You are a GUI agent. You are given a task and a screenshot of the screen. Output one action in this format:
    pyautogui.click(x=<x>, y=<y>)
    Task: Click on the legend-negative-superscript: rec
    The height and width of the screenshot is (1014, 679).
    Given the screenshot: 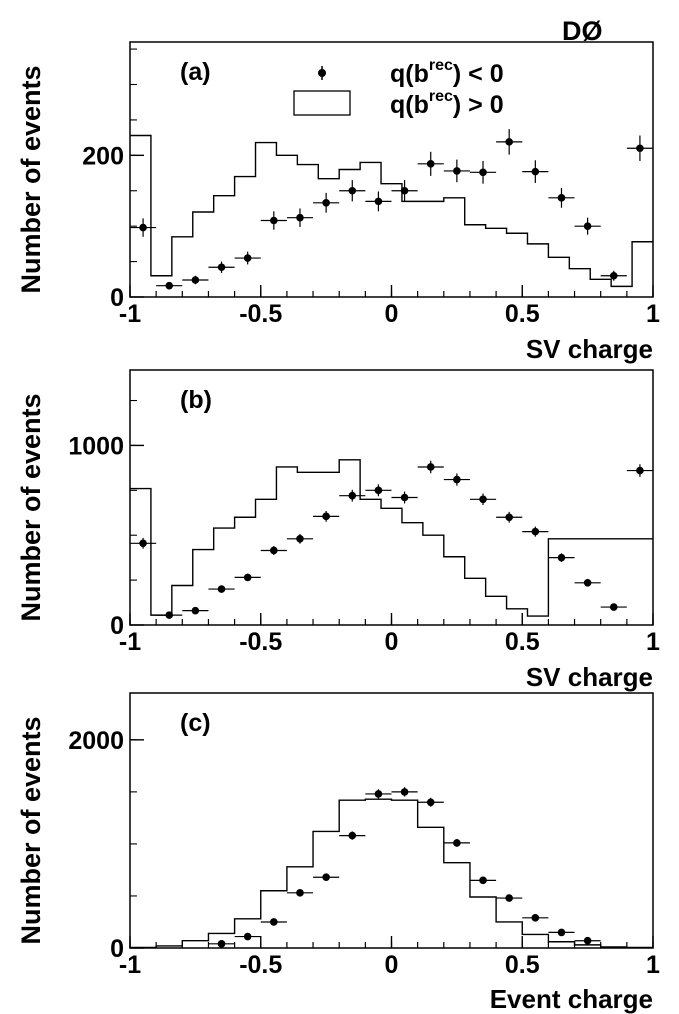 What is the action you would take?
    pyautogui.click(x=441, y=65)
    